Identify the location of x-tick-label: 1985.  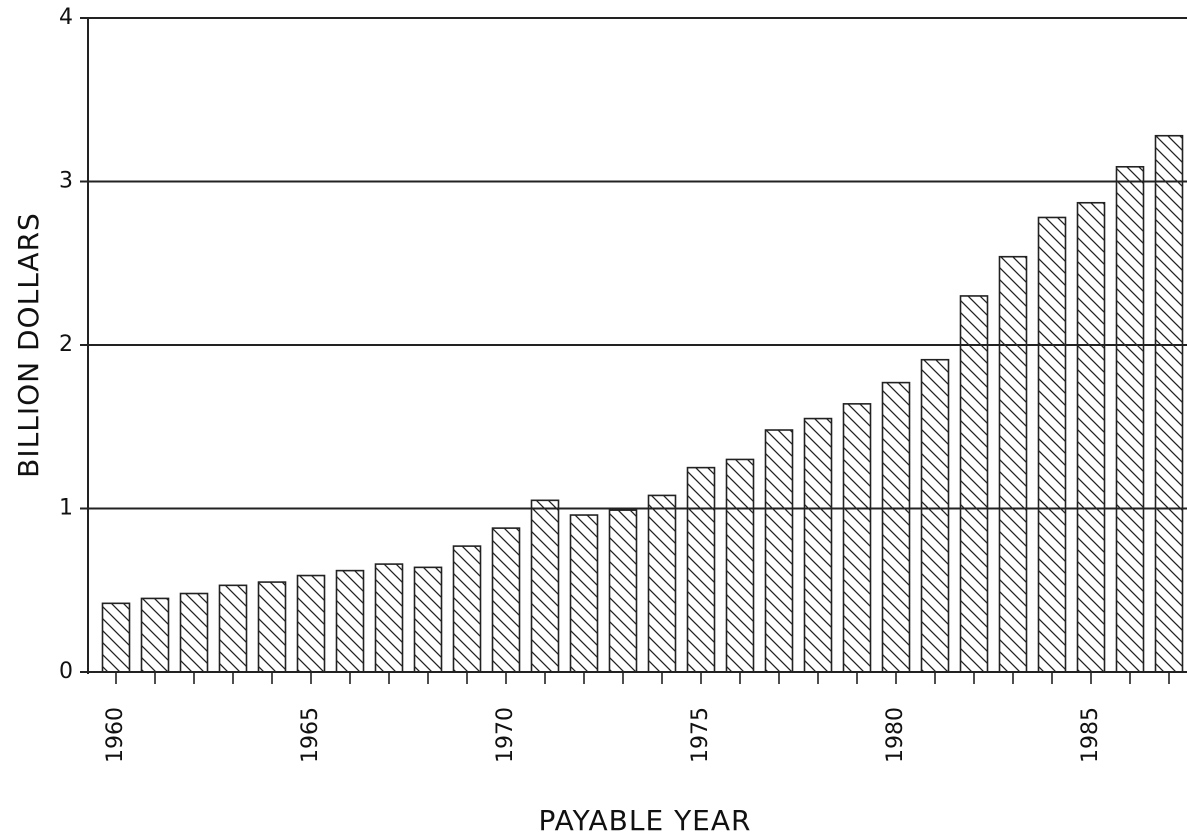
(1090, 735).